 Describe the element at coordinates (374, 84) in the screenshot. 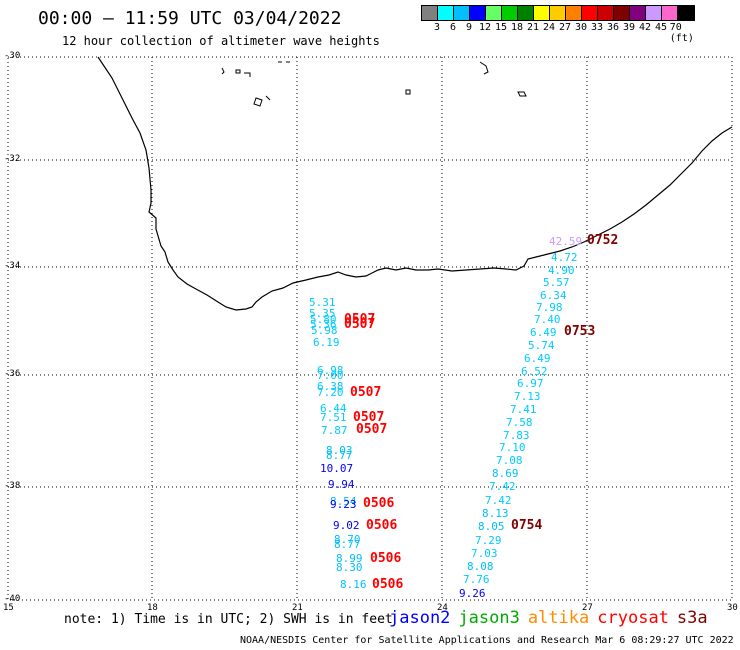

I see `offshore-islands` at that location.